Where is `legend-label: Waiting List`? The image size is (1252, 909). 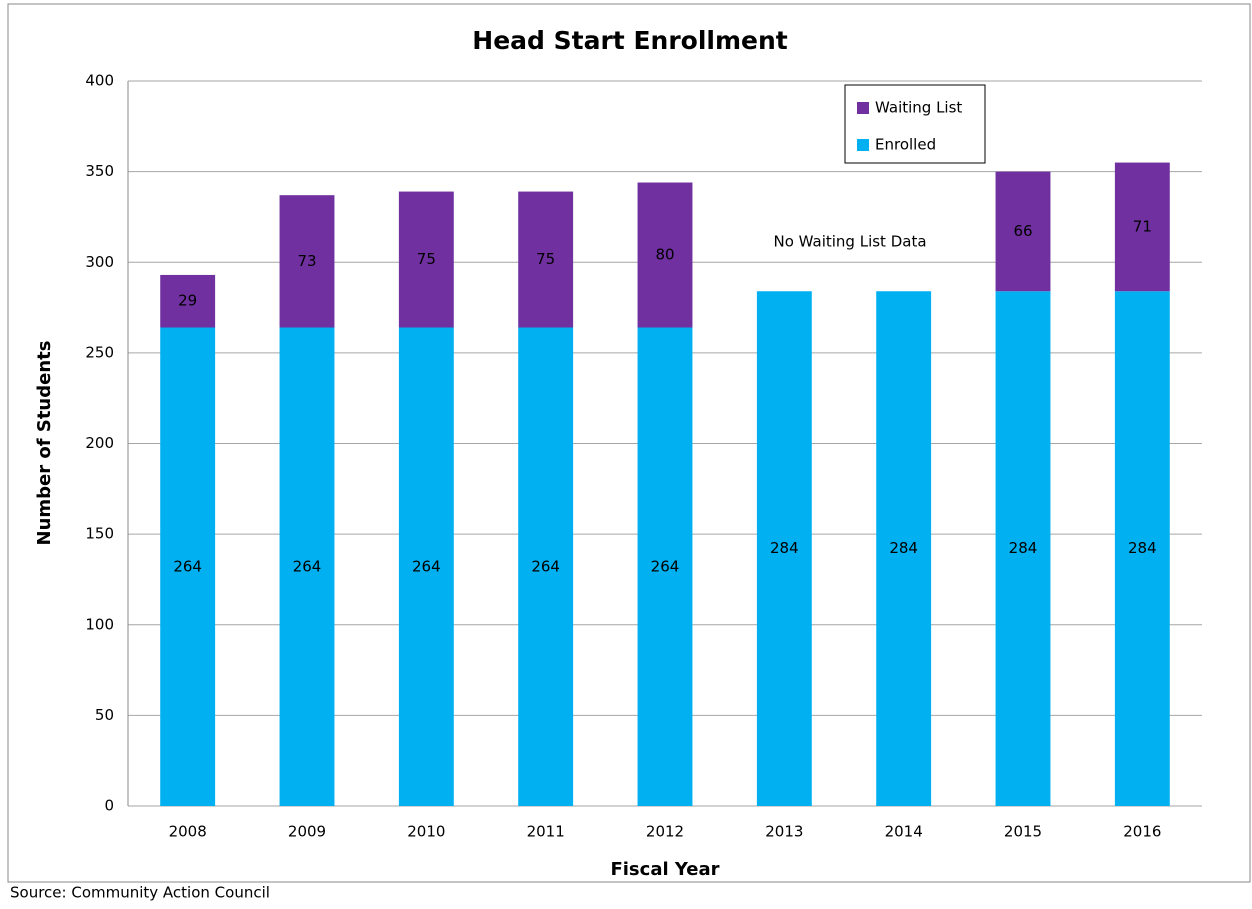
legend-label: Waiting List is located at coordinates (918, 108).